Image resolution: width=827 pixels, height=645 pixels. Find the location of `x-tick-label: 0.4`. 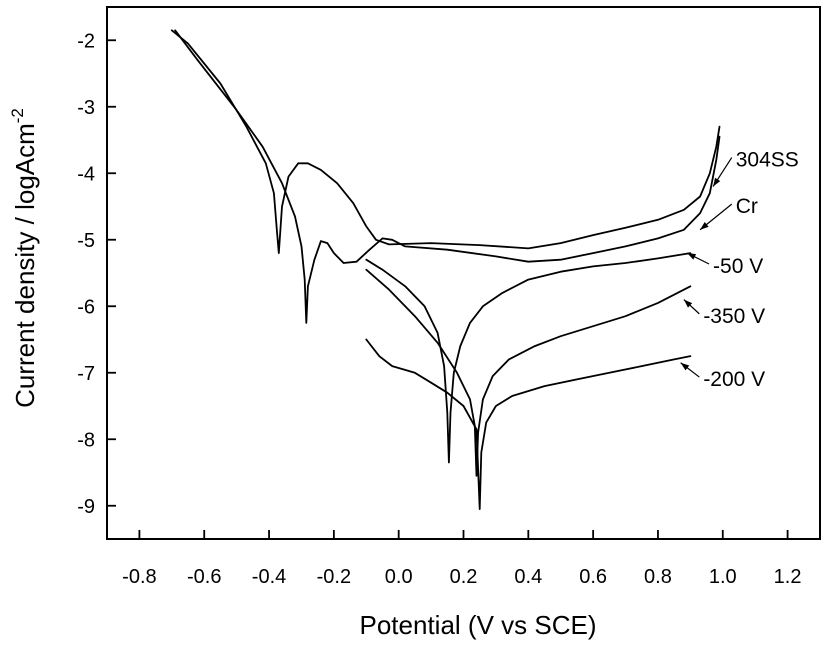

x-tick-label: 0.4 is located at coordinates (528, 577).